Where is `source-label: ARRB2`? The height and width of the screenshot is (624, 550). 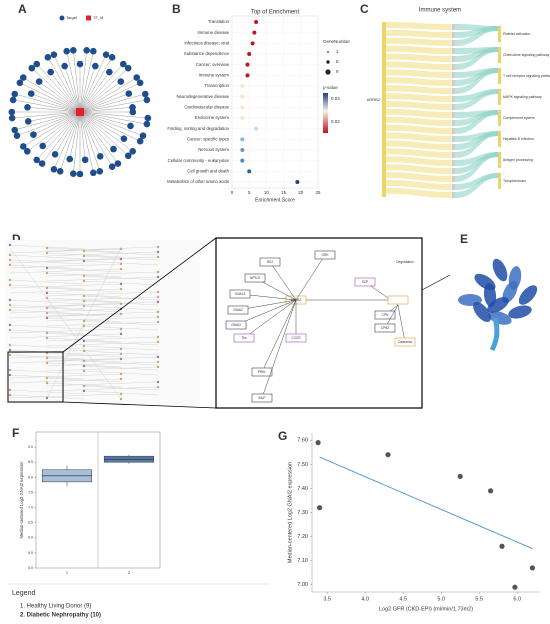
source-label: ARRB2 is located at coordinates (374, 99).